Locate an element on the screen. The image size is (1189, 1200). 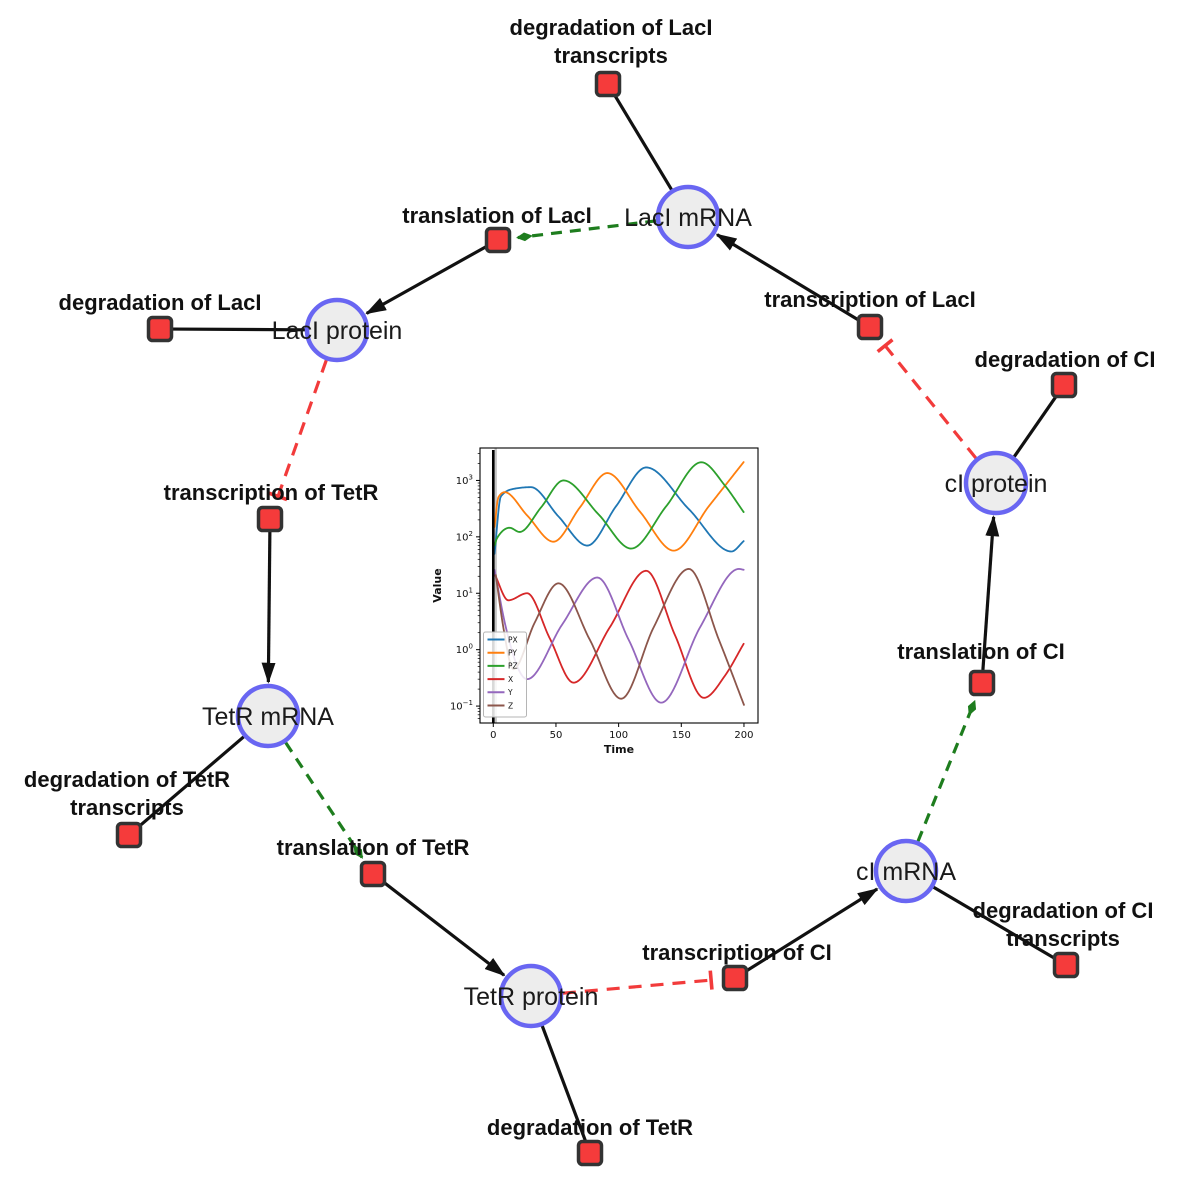
chart-series-Z is located at coordinates (619, 637).